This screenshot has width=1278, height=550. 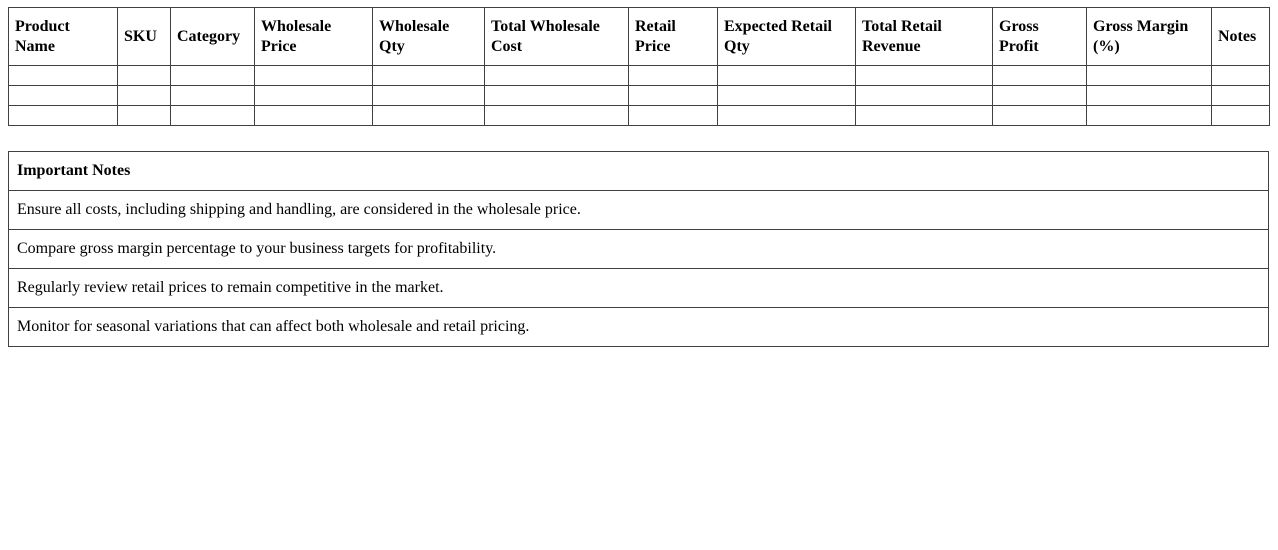 What do you see at coordinates (428, 36) in the screenshot?
I see `col-header-wholesale-qty: Wholesale Qty` at bounding box center [428, 36].